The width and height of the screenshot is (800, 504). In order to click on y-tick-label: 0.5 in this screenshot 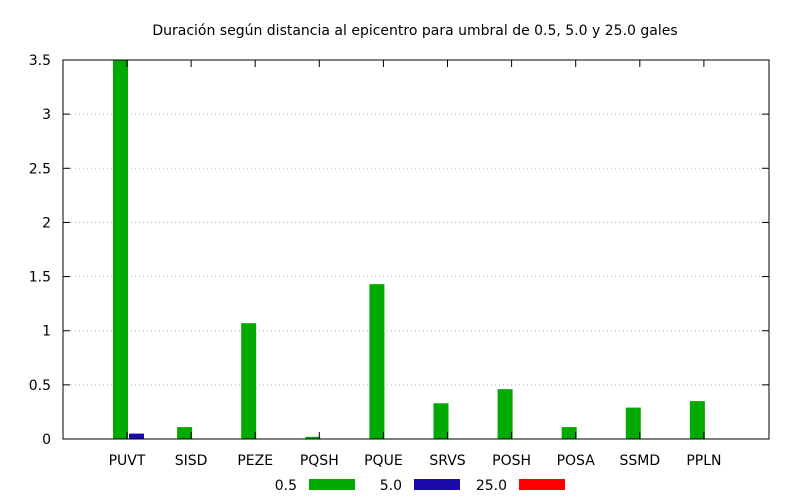, I will do `click(40, 386)`.